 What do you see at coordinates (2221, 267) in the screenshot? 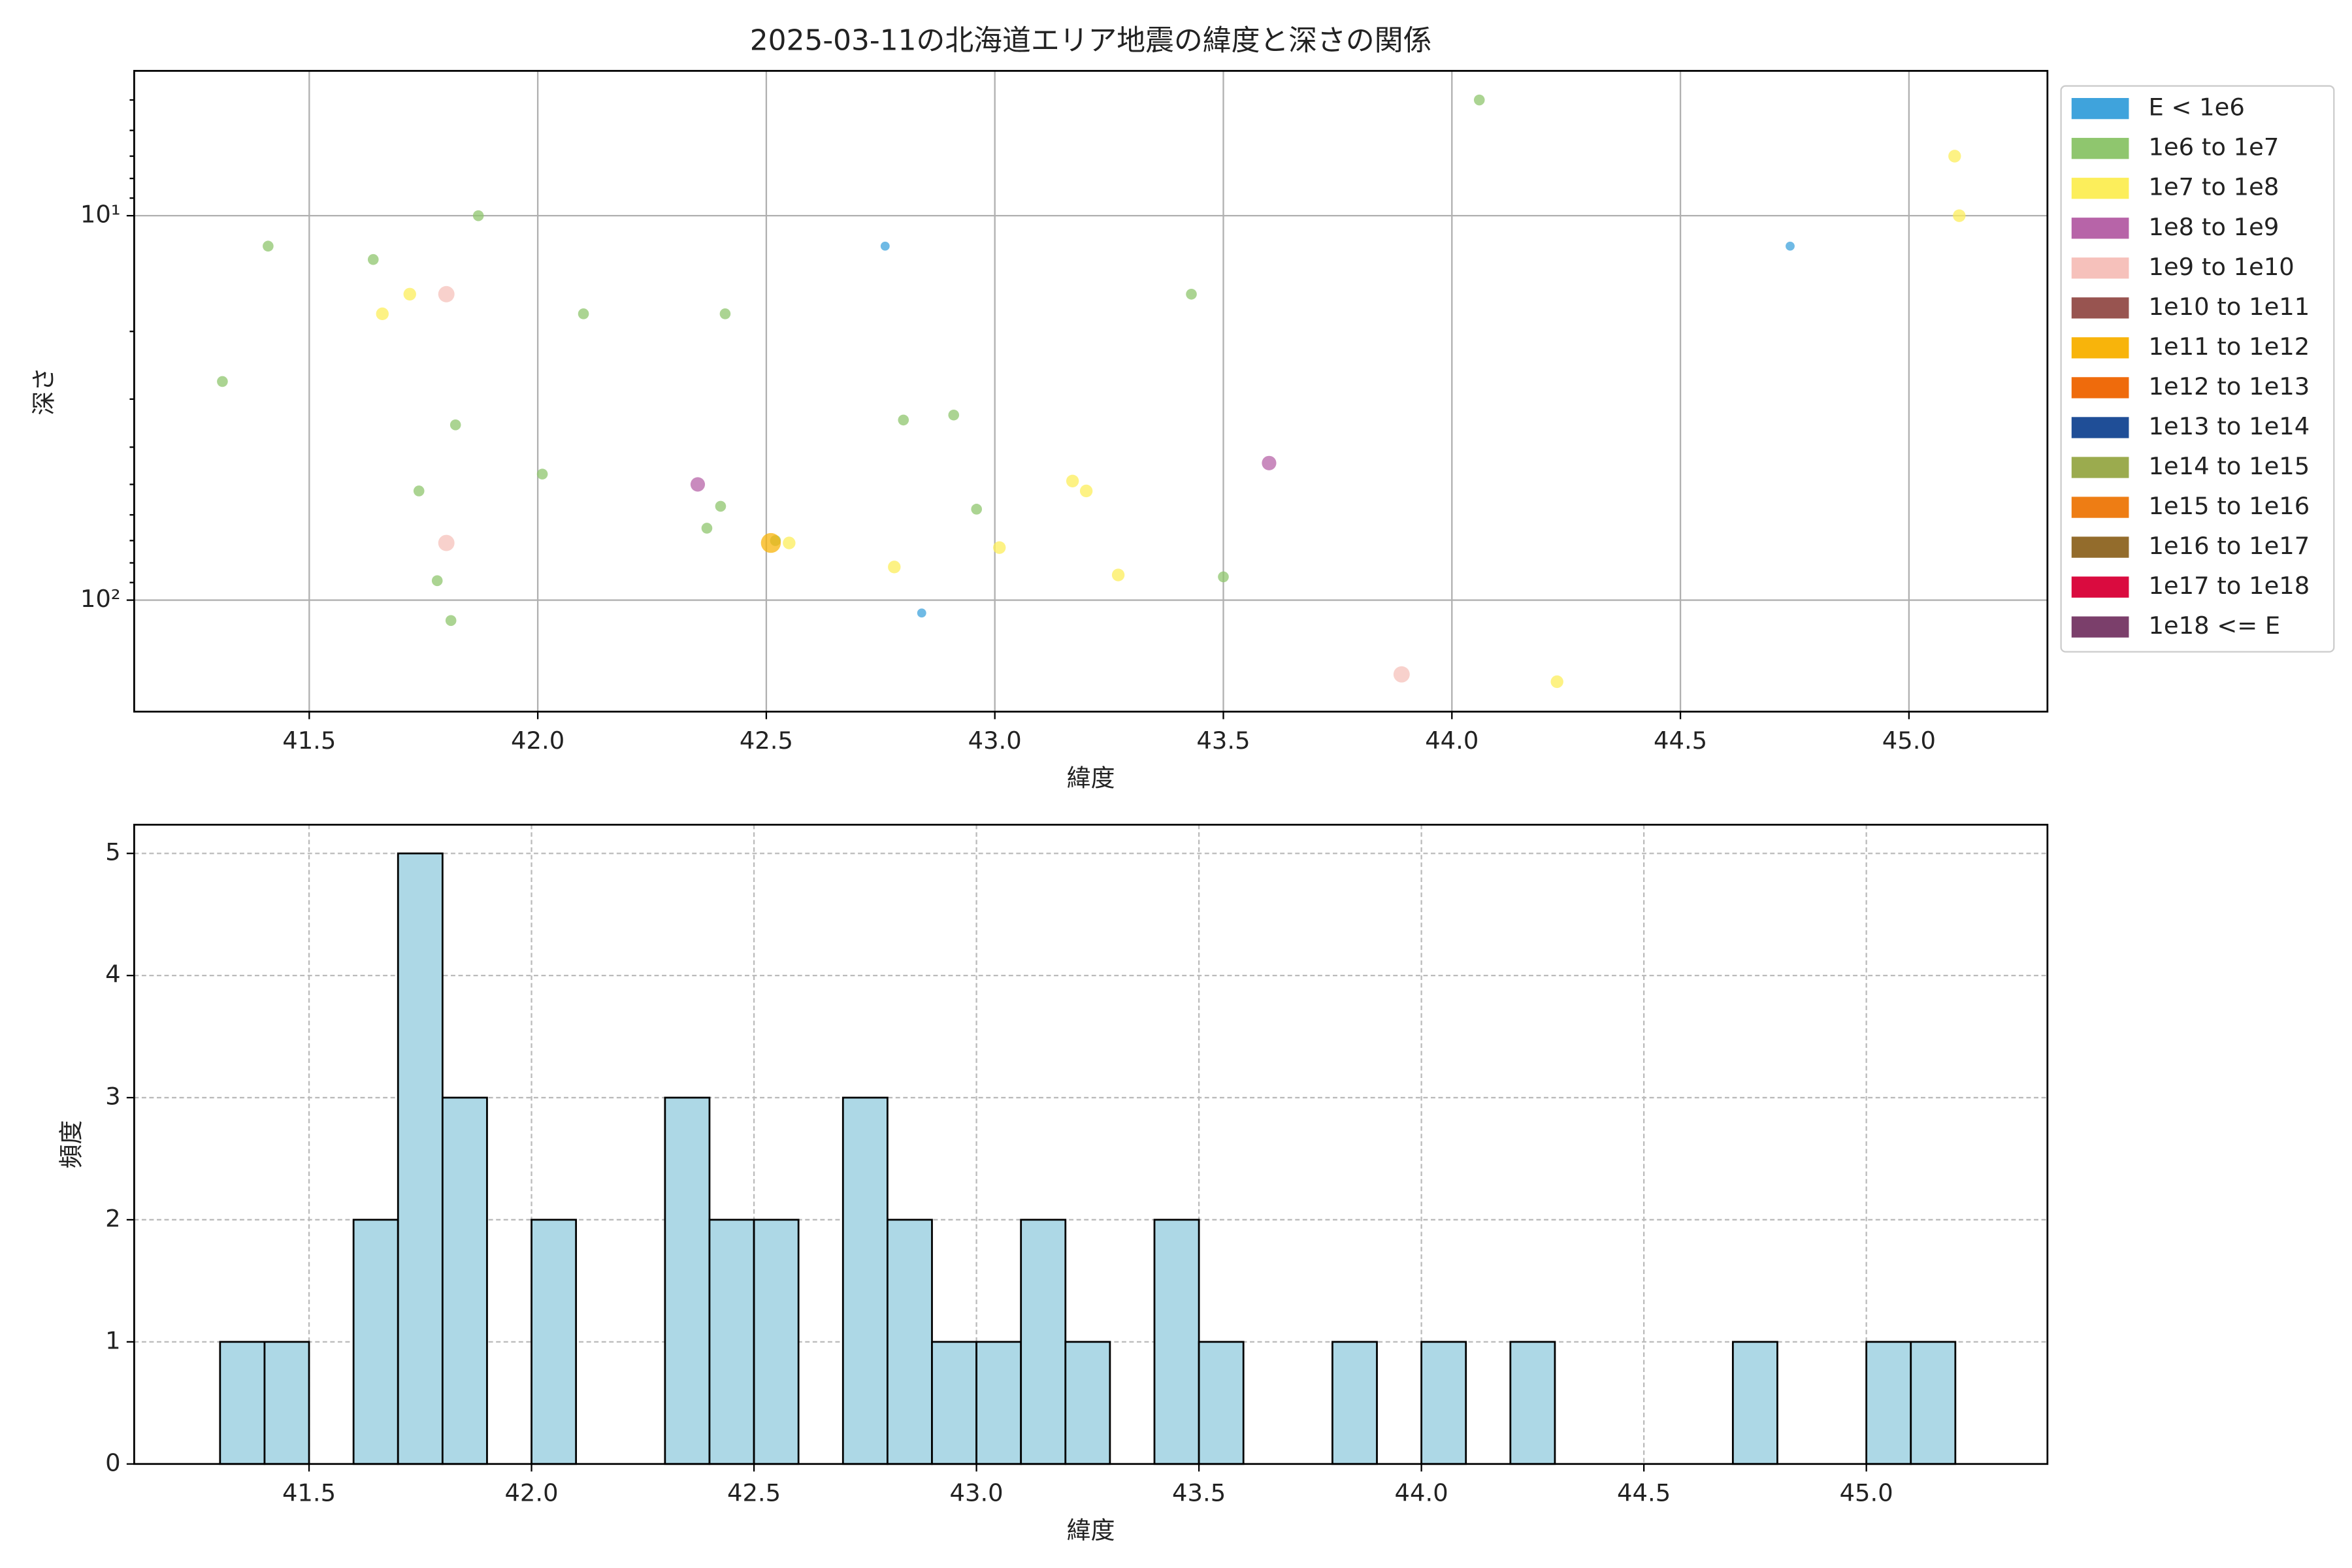
I see `legend-label: 1e9 to 1e10` at bounding box center [2221, 267].